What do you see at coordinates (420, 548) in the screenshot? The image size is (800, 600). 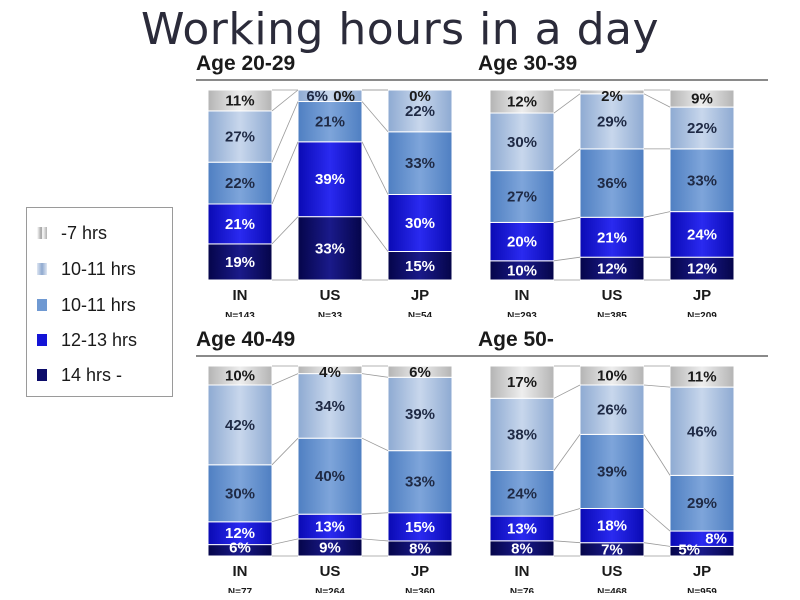 I see `segment-label: 8%` at bounding box center [420, 548].